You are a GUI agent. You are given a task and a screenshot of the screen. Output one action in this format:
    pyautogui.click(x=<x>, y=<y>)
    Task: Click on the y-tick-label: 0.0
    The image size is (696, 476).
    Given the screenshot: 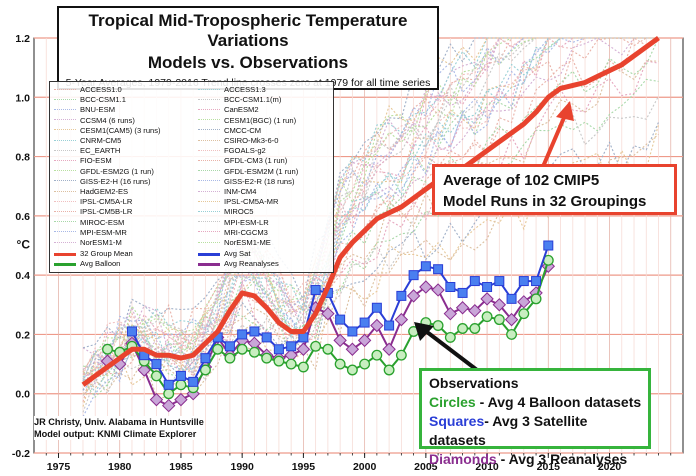 What is the action you would take?
    pyautogui.click(x=22, y=395)
    